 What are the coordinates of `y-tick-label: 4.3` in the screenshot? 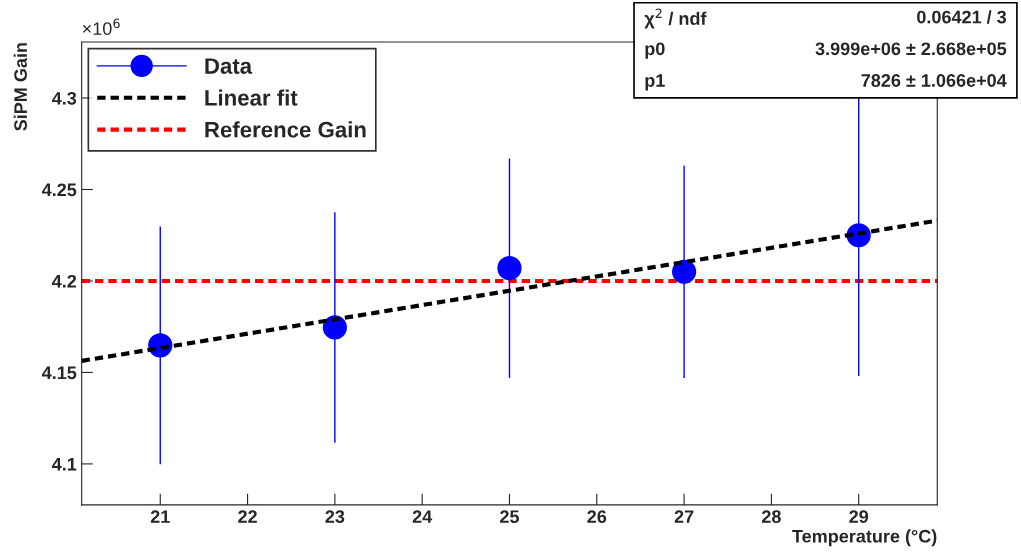 It's located at (64, 98).